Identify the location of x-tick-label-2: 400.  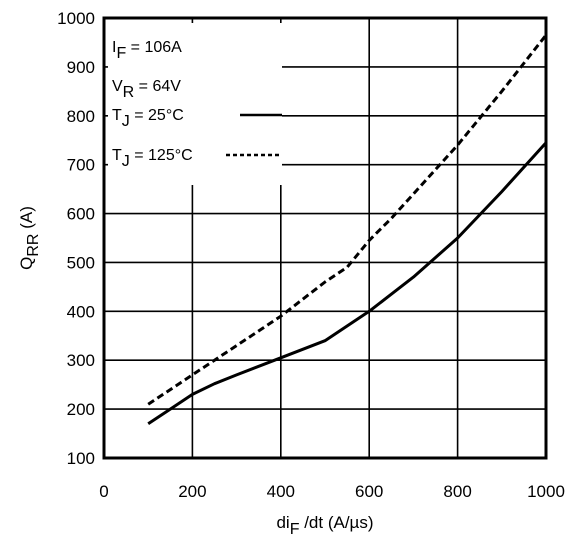
(281, 491).